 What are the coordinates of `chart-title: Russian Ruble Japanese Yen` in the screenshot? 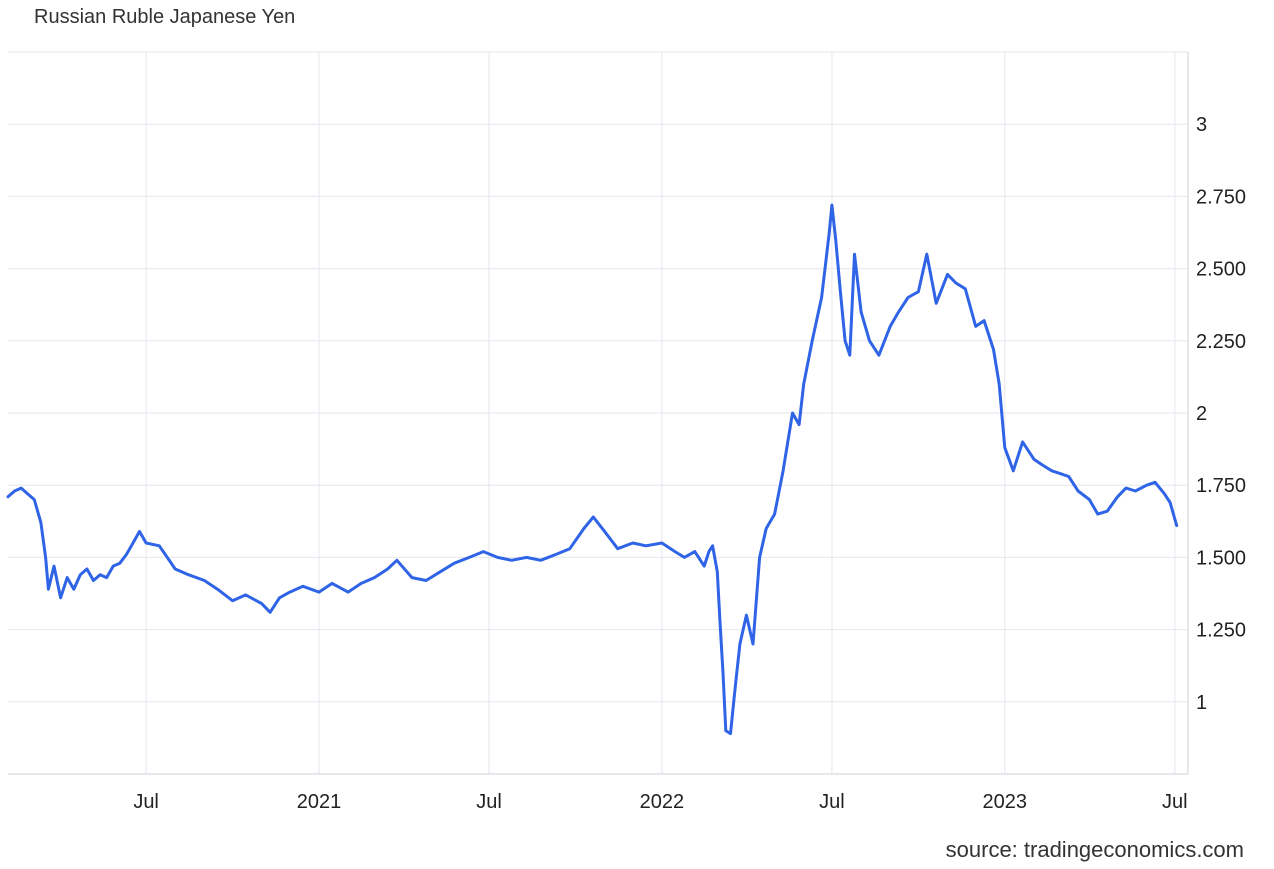 It's located at (165, 17).